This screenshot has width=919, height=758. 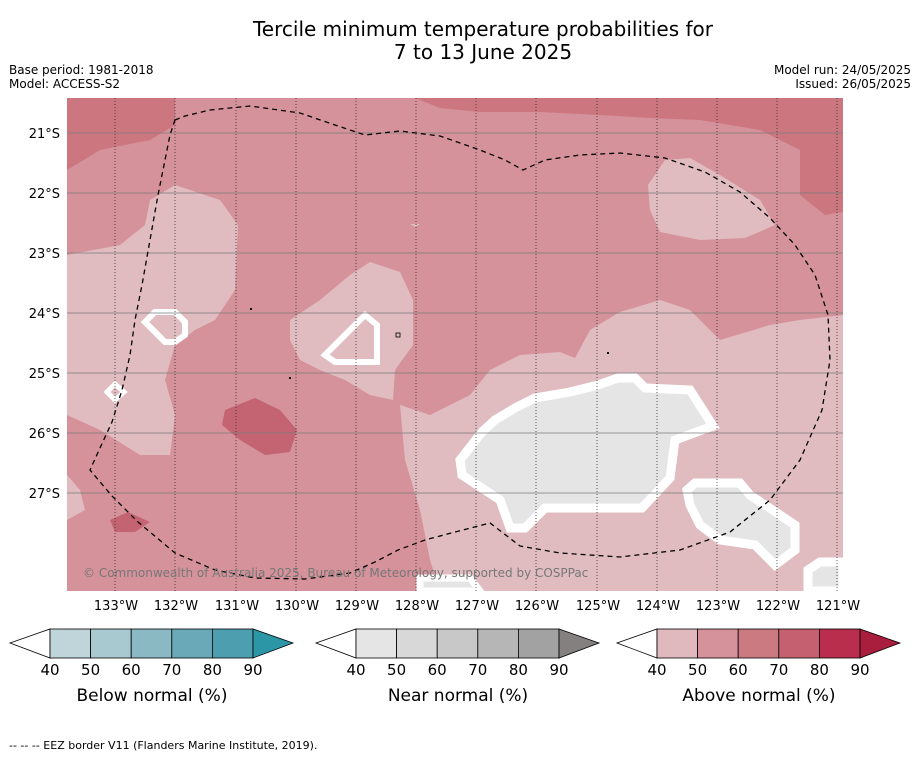 What do you see at coordinates (116, 606) in the screenshot?
I see `lon-label: 133°W` at bounding box center [116, 606].